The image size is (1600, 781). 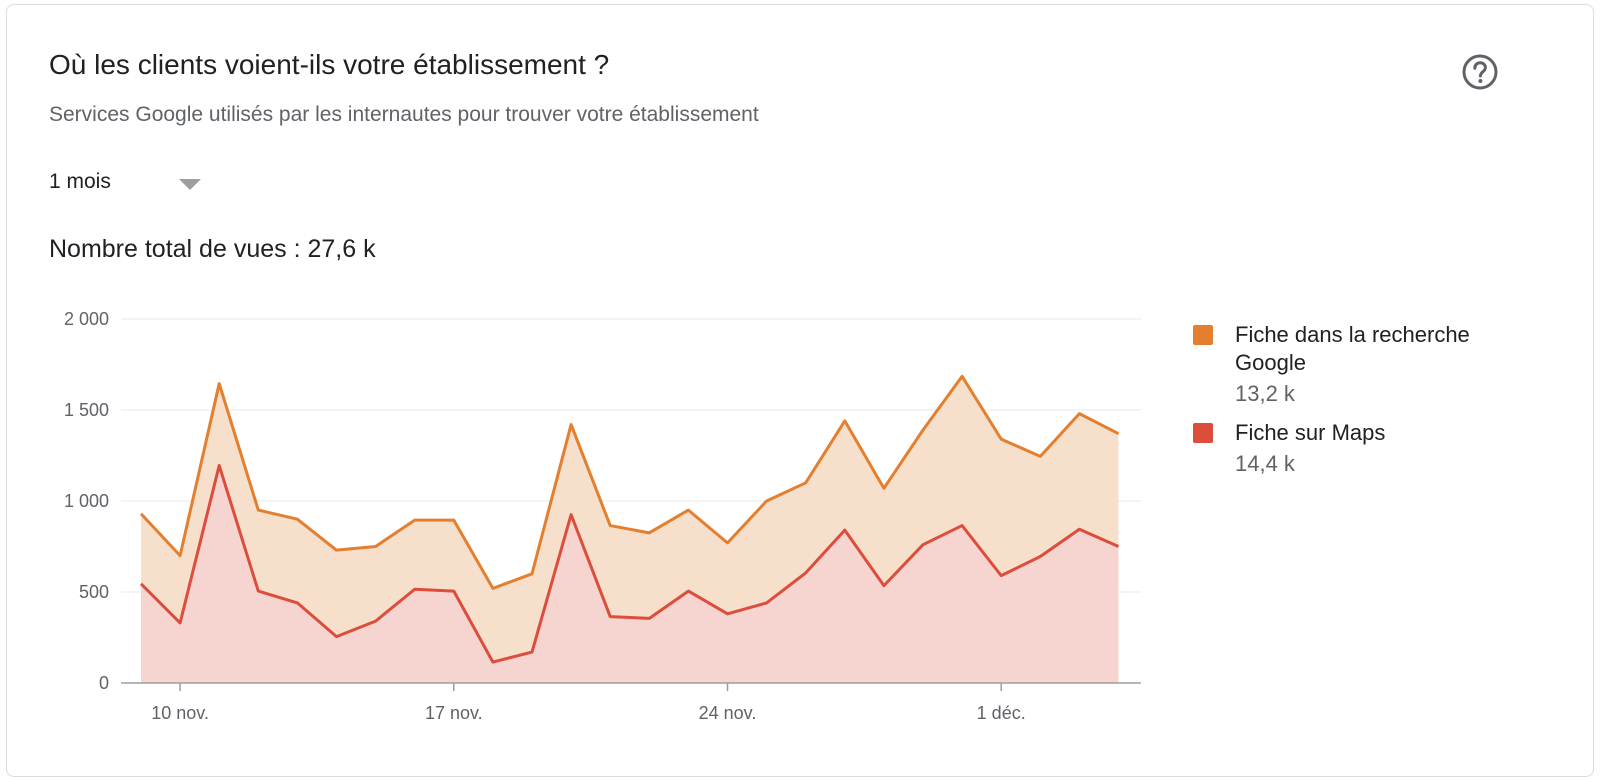 I want to click on x-tick-label: 1 déc., so click(x=1001, y=713).